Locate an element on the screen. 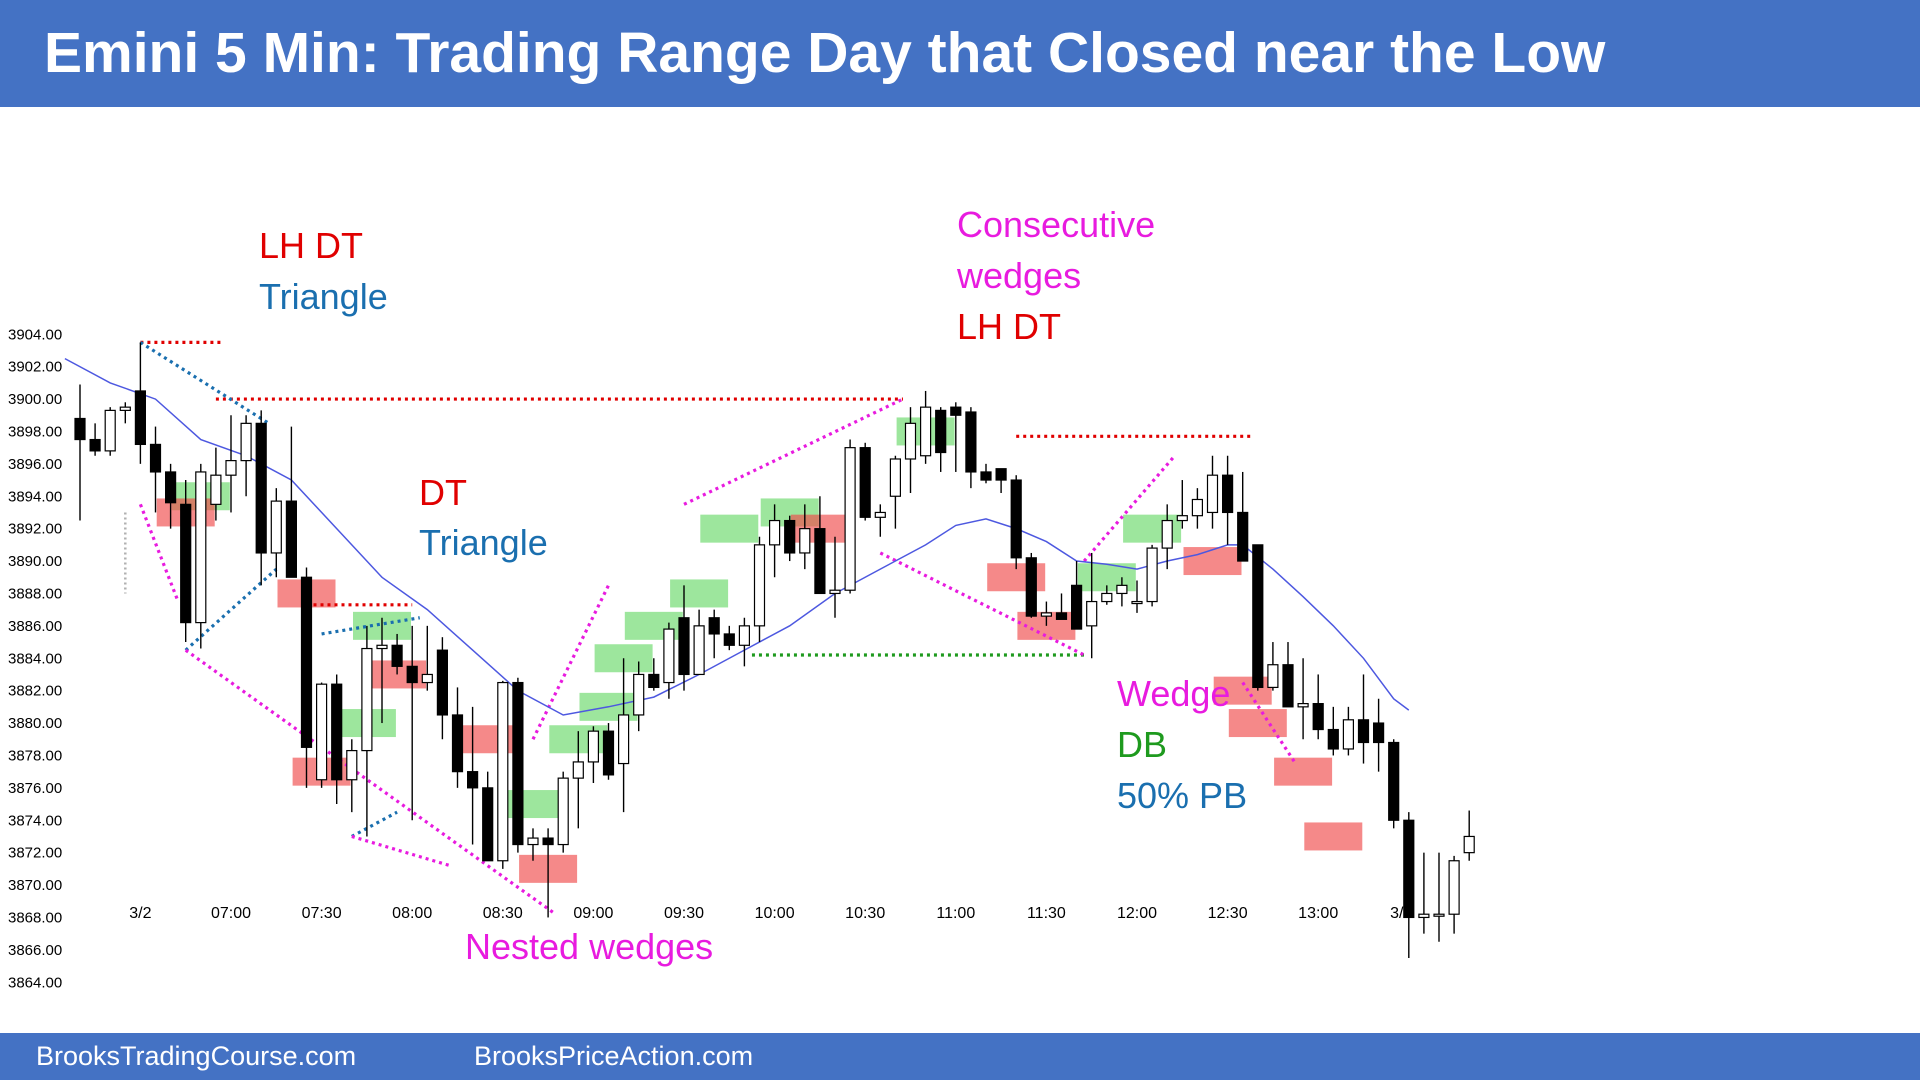 This screenshot has width=1920, height=1080. y-tick-label: 3892.00 is located at coordinates (35, 529).